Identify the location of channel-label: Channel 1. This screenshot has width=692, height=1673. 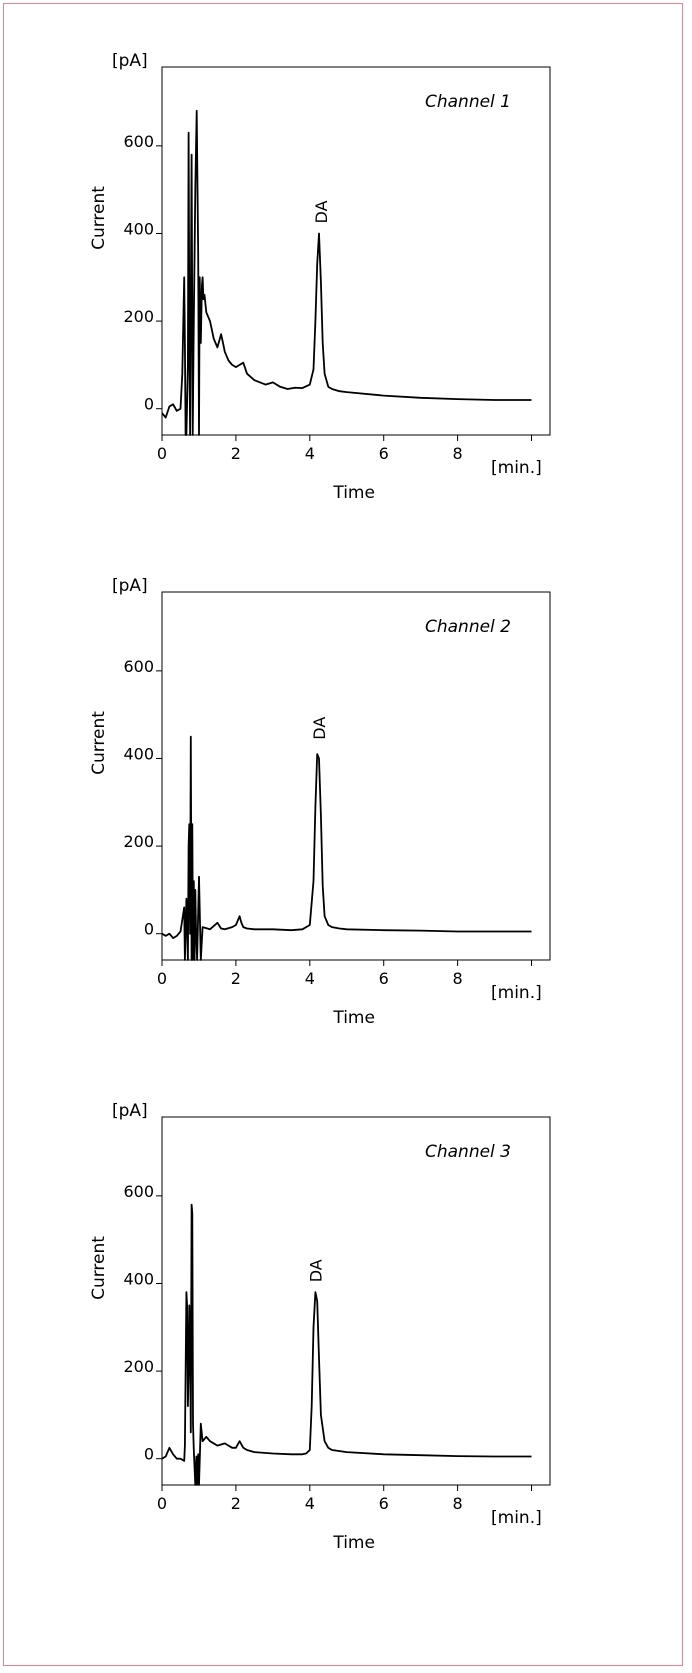
(468, 102).